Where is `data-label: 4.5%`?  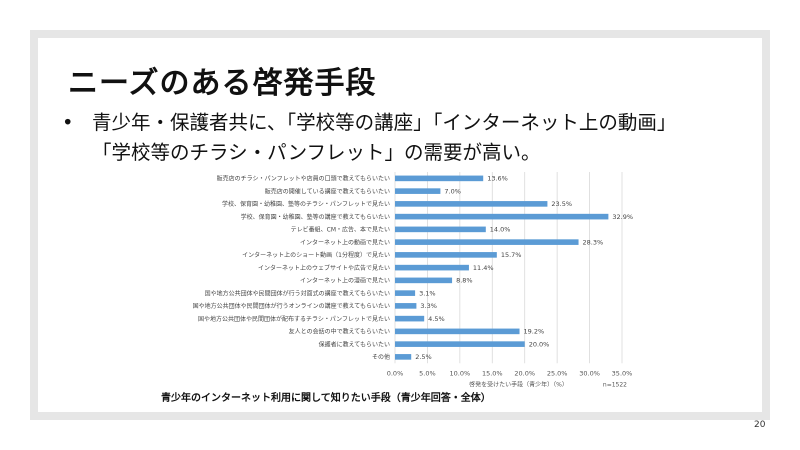
data-label: 4.5% is located at coordinates (436, 319).